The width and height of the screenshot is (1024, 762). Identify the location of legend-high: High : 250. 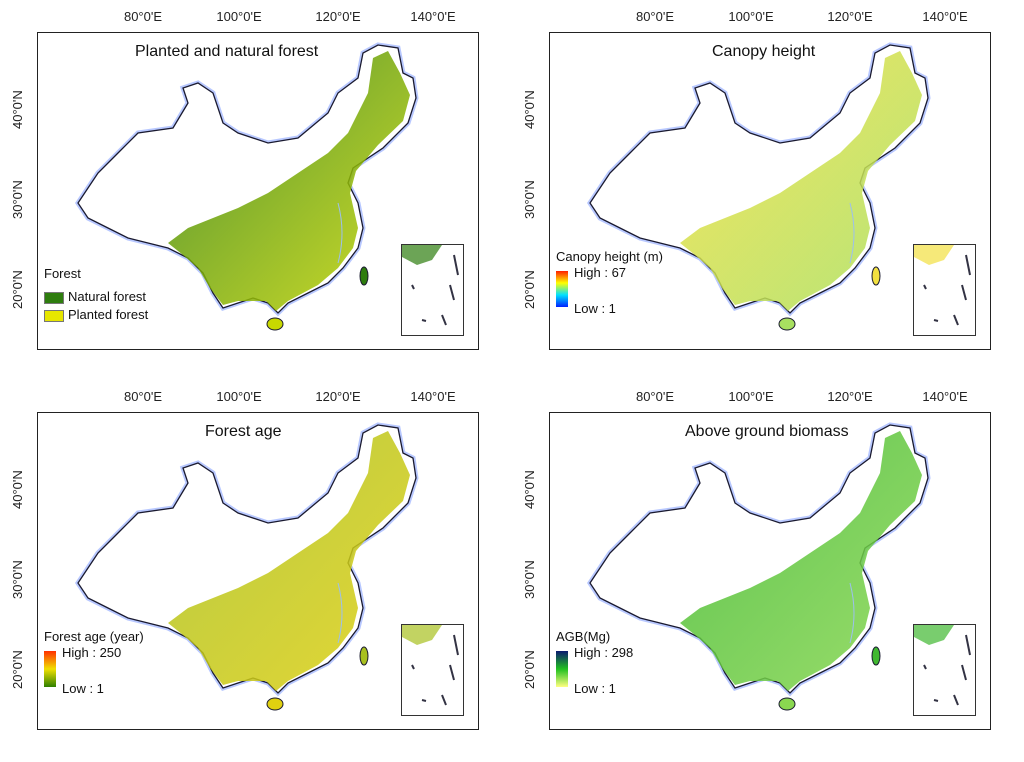
(92, 652).